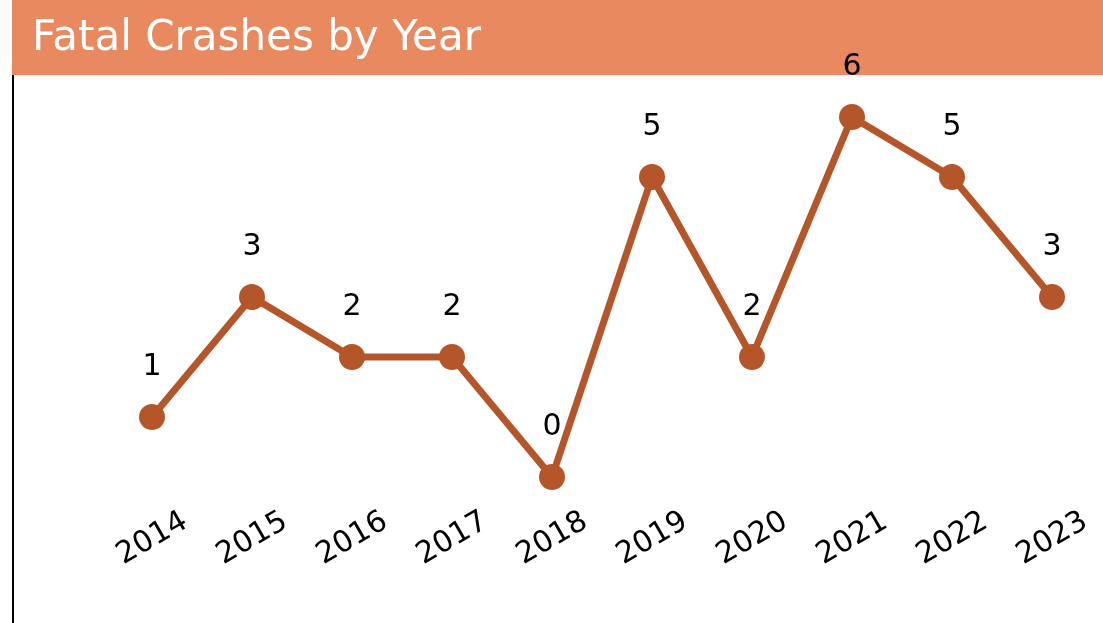  I want to click on data-label: 1, so click(152, 364).